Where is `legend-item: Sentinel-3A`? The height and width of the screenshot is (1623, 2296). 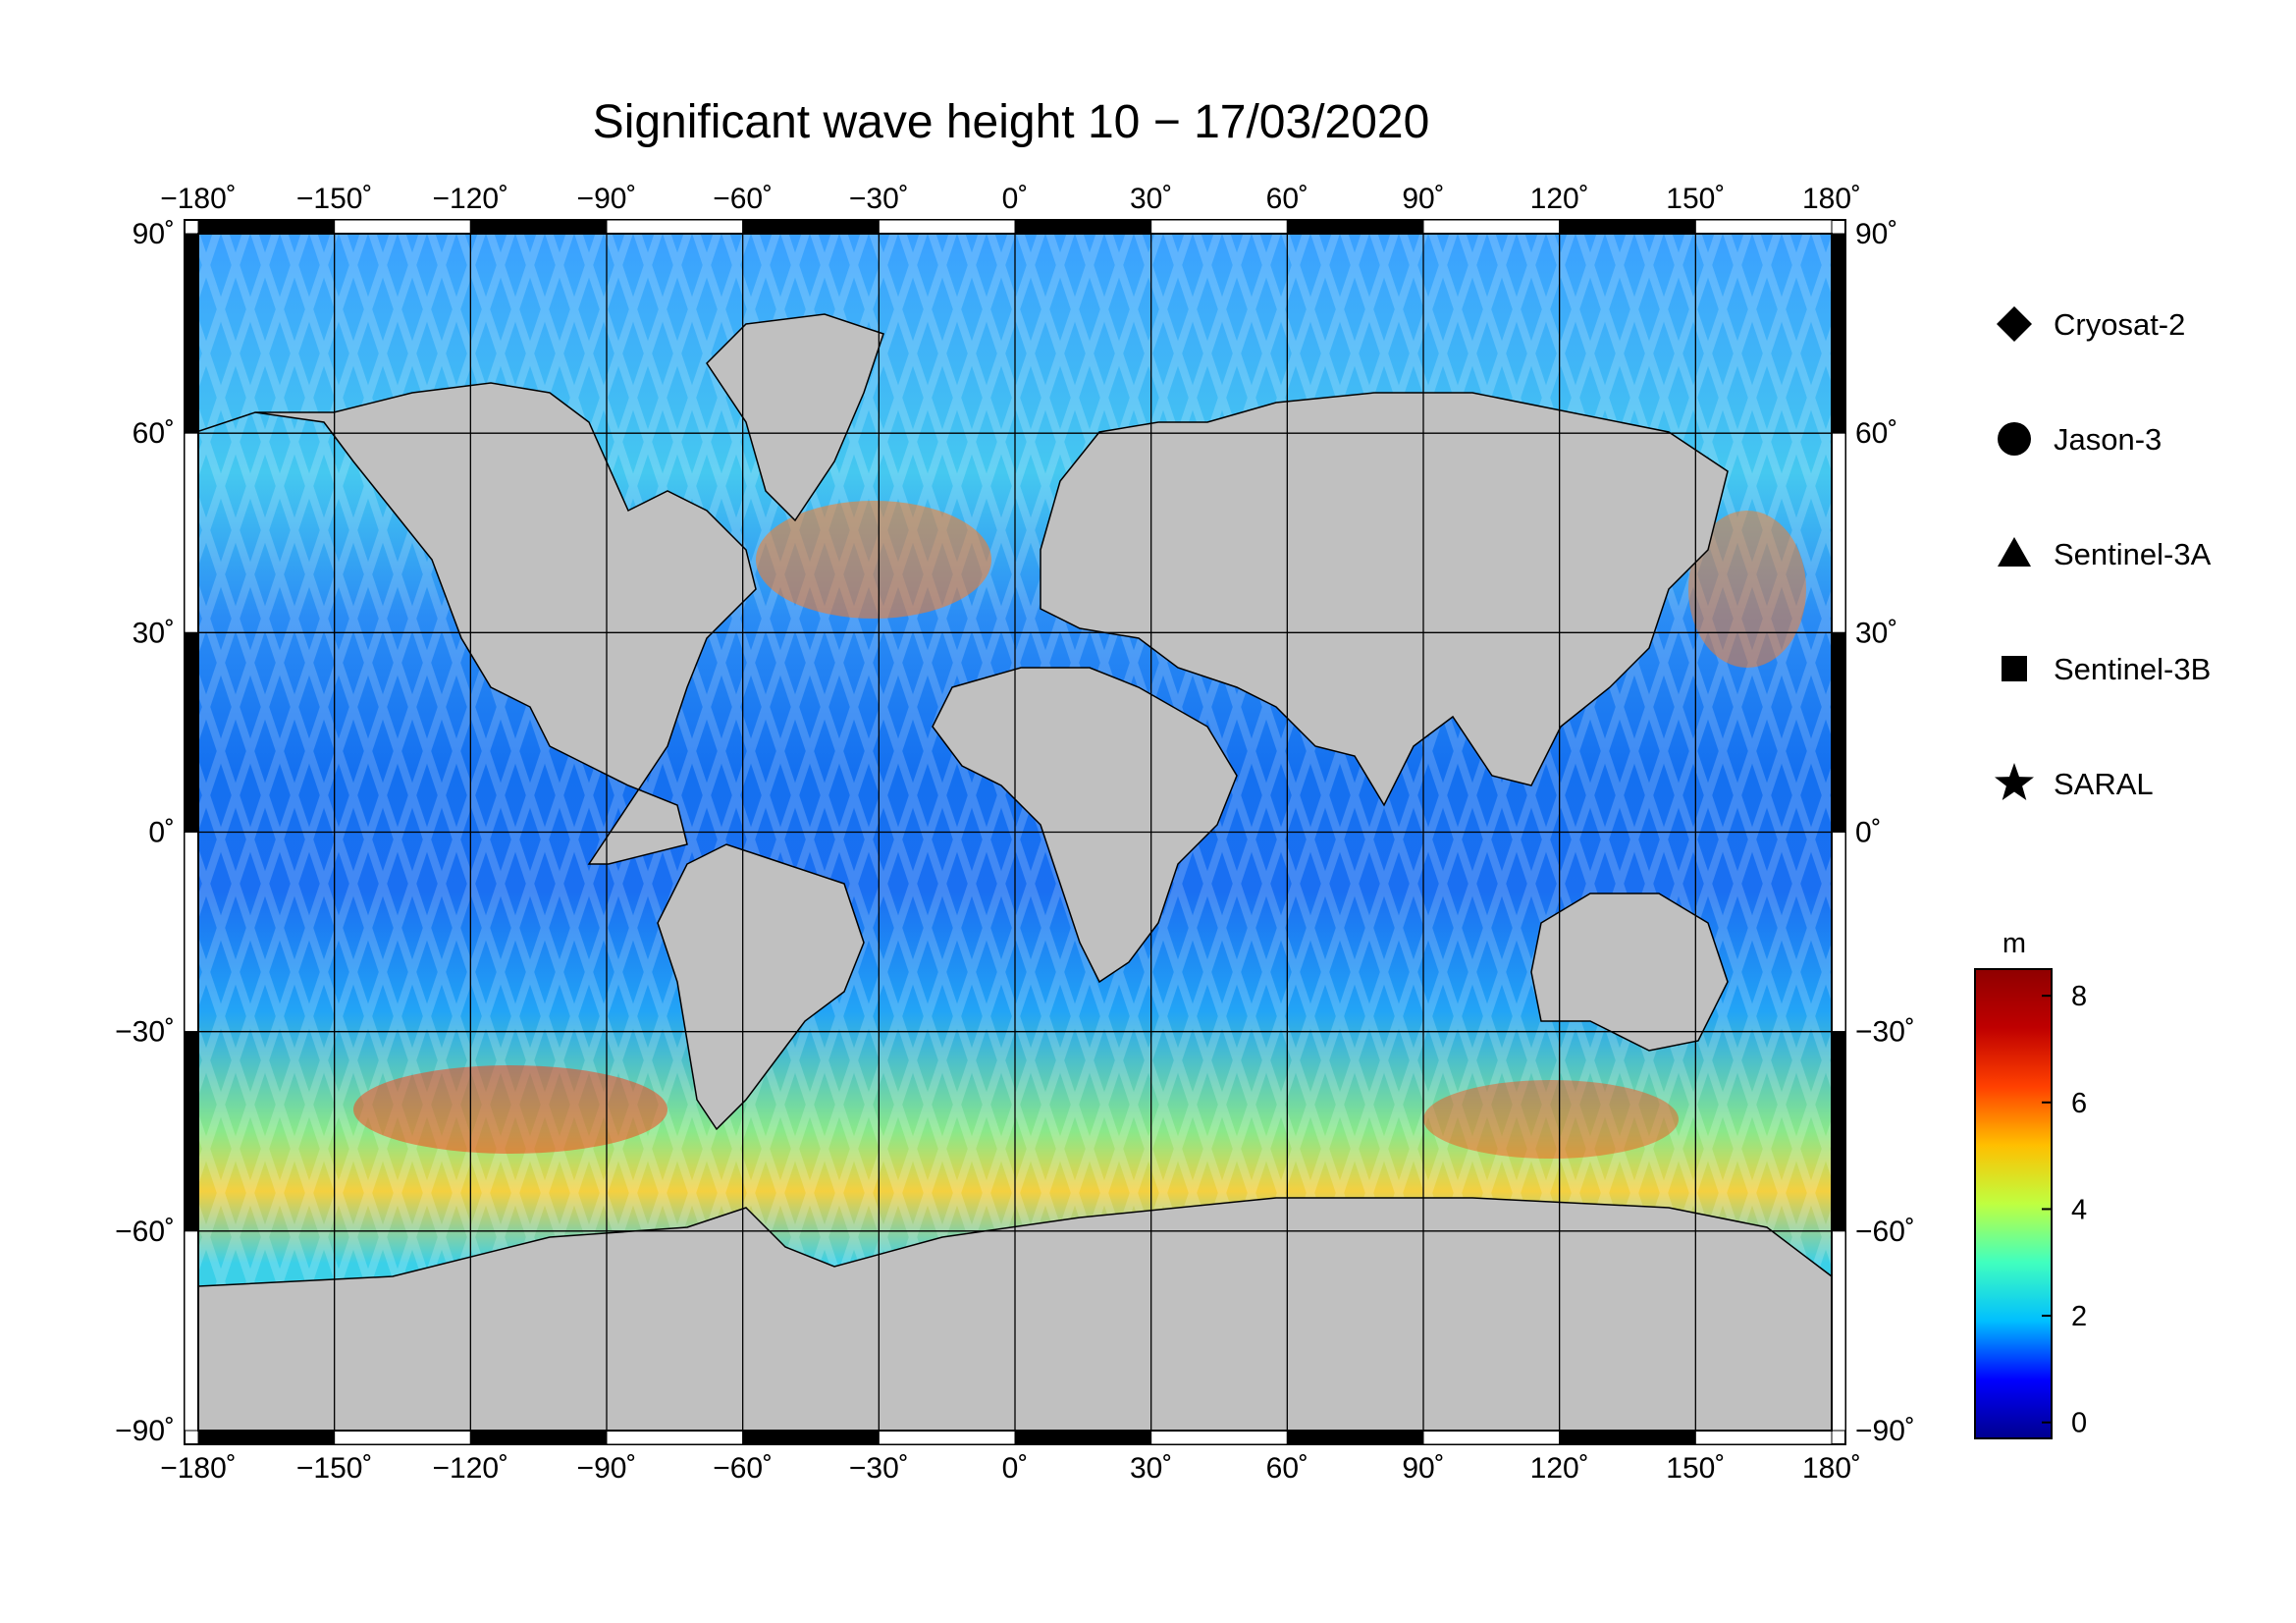
legend-item: Sentinel-3A is located at coordinates (2105, 554).